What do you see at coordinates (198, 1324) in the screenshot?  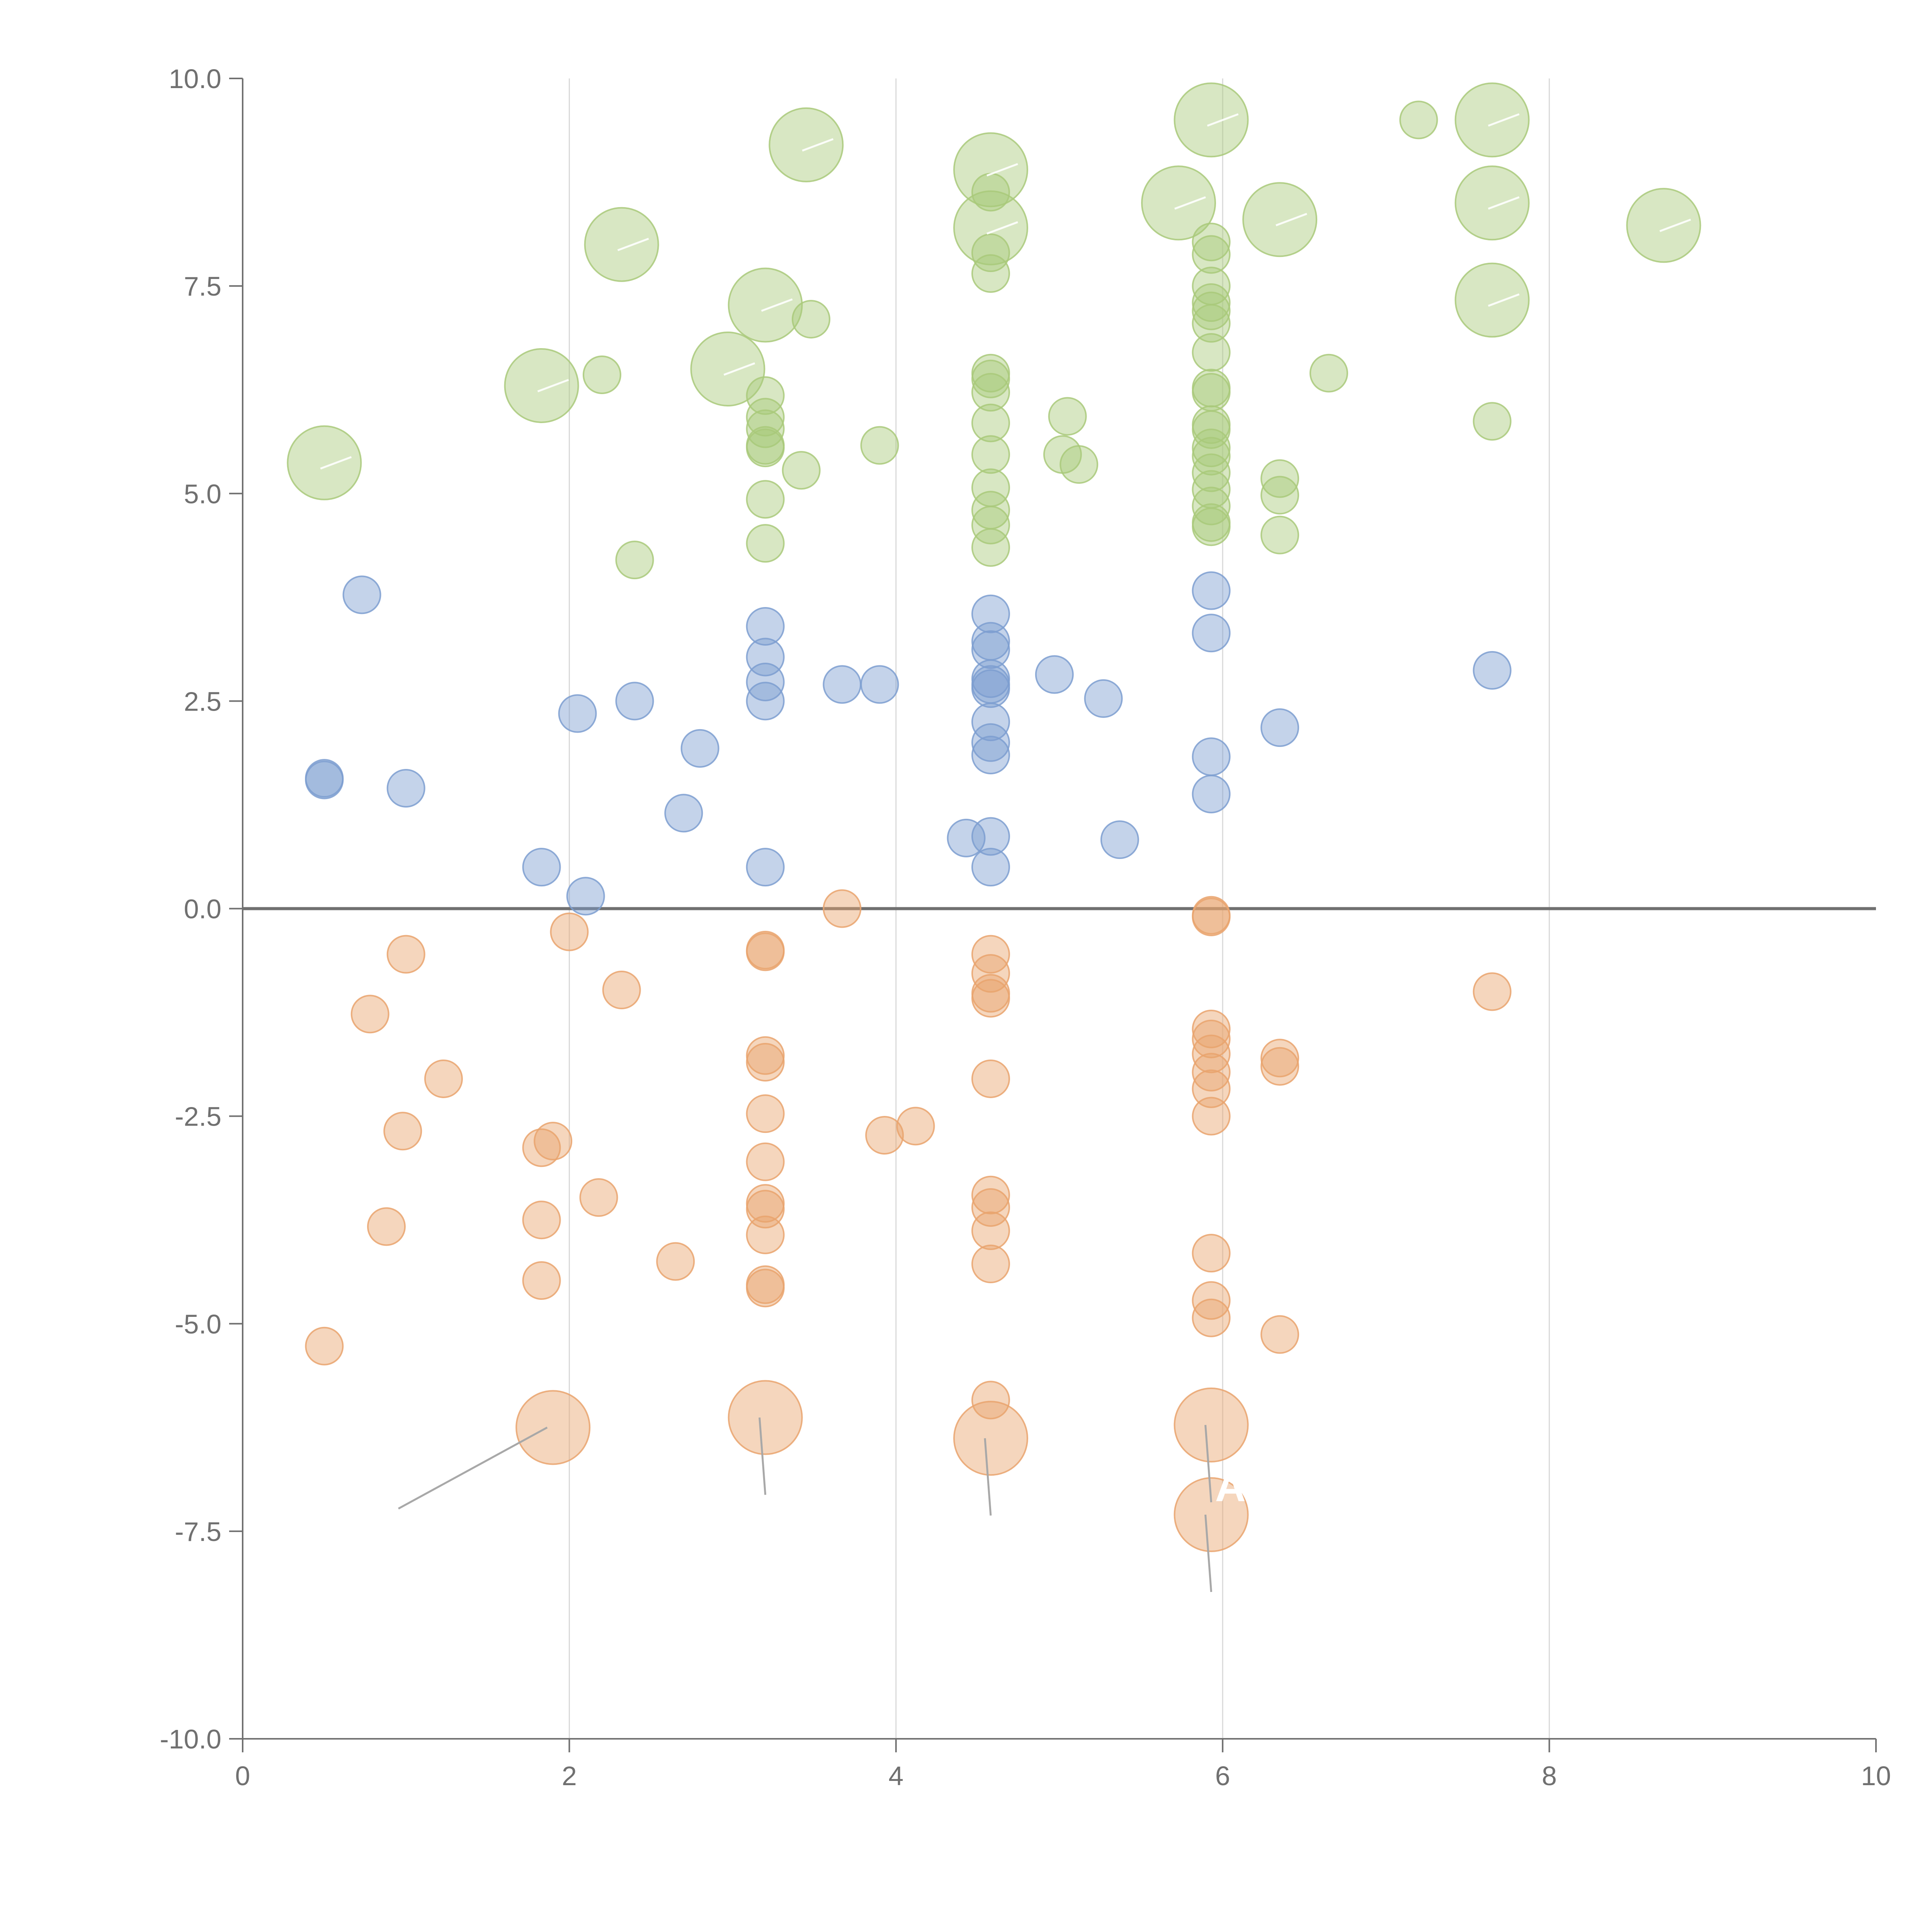 I see `y-tick-label: -5.0` at bounding box center [198, 1324].